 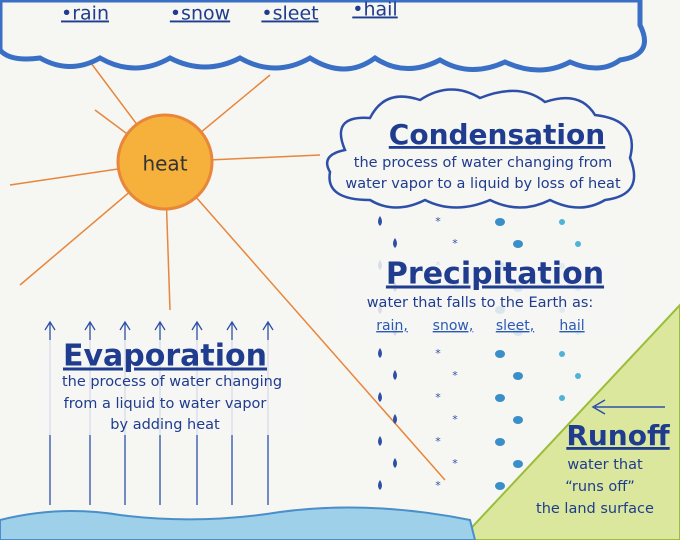 I want to click on top-item: •hail, so click(x=374, y=10).